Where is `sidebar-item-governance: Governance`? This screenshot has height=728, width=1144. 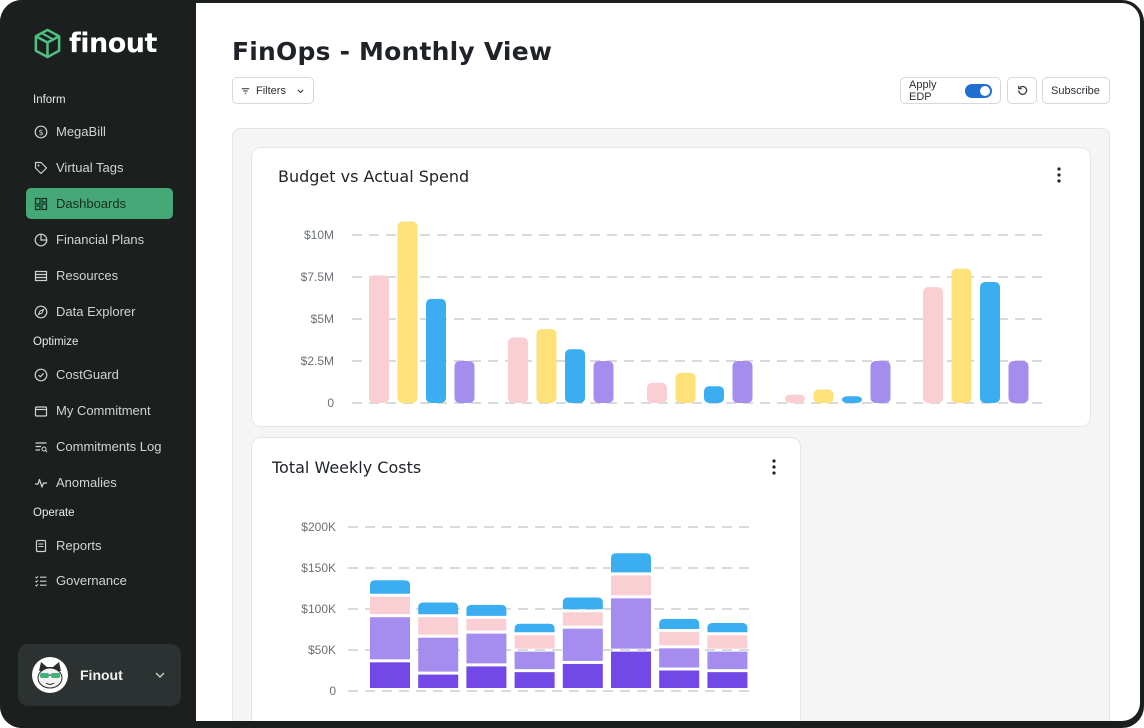
sidebar-item-governance: Governance is located at coordinates (99, 580).